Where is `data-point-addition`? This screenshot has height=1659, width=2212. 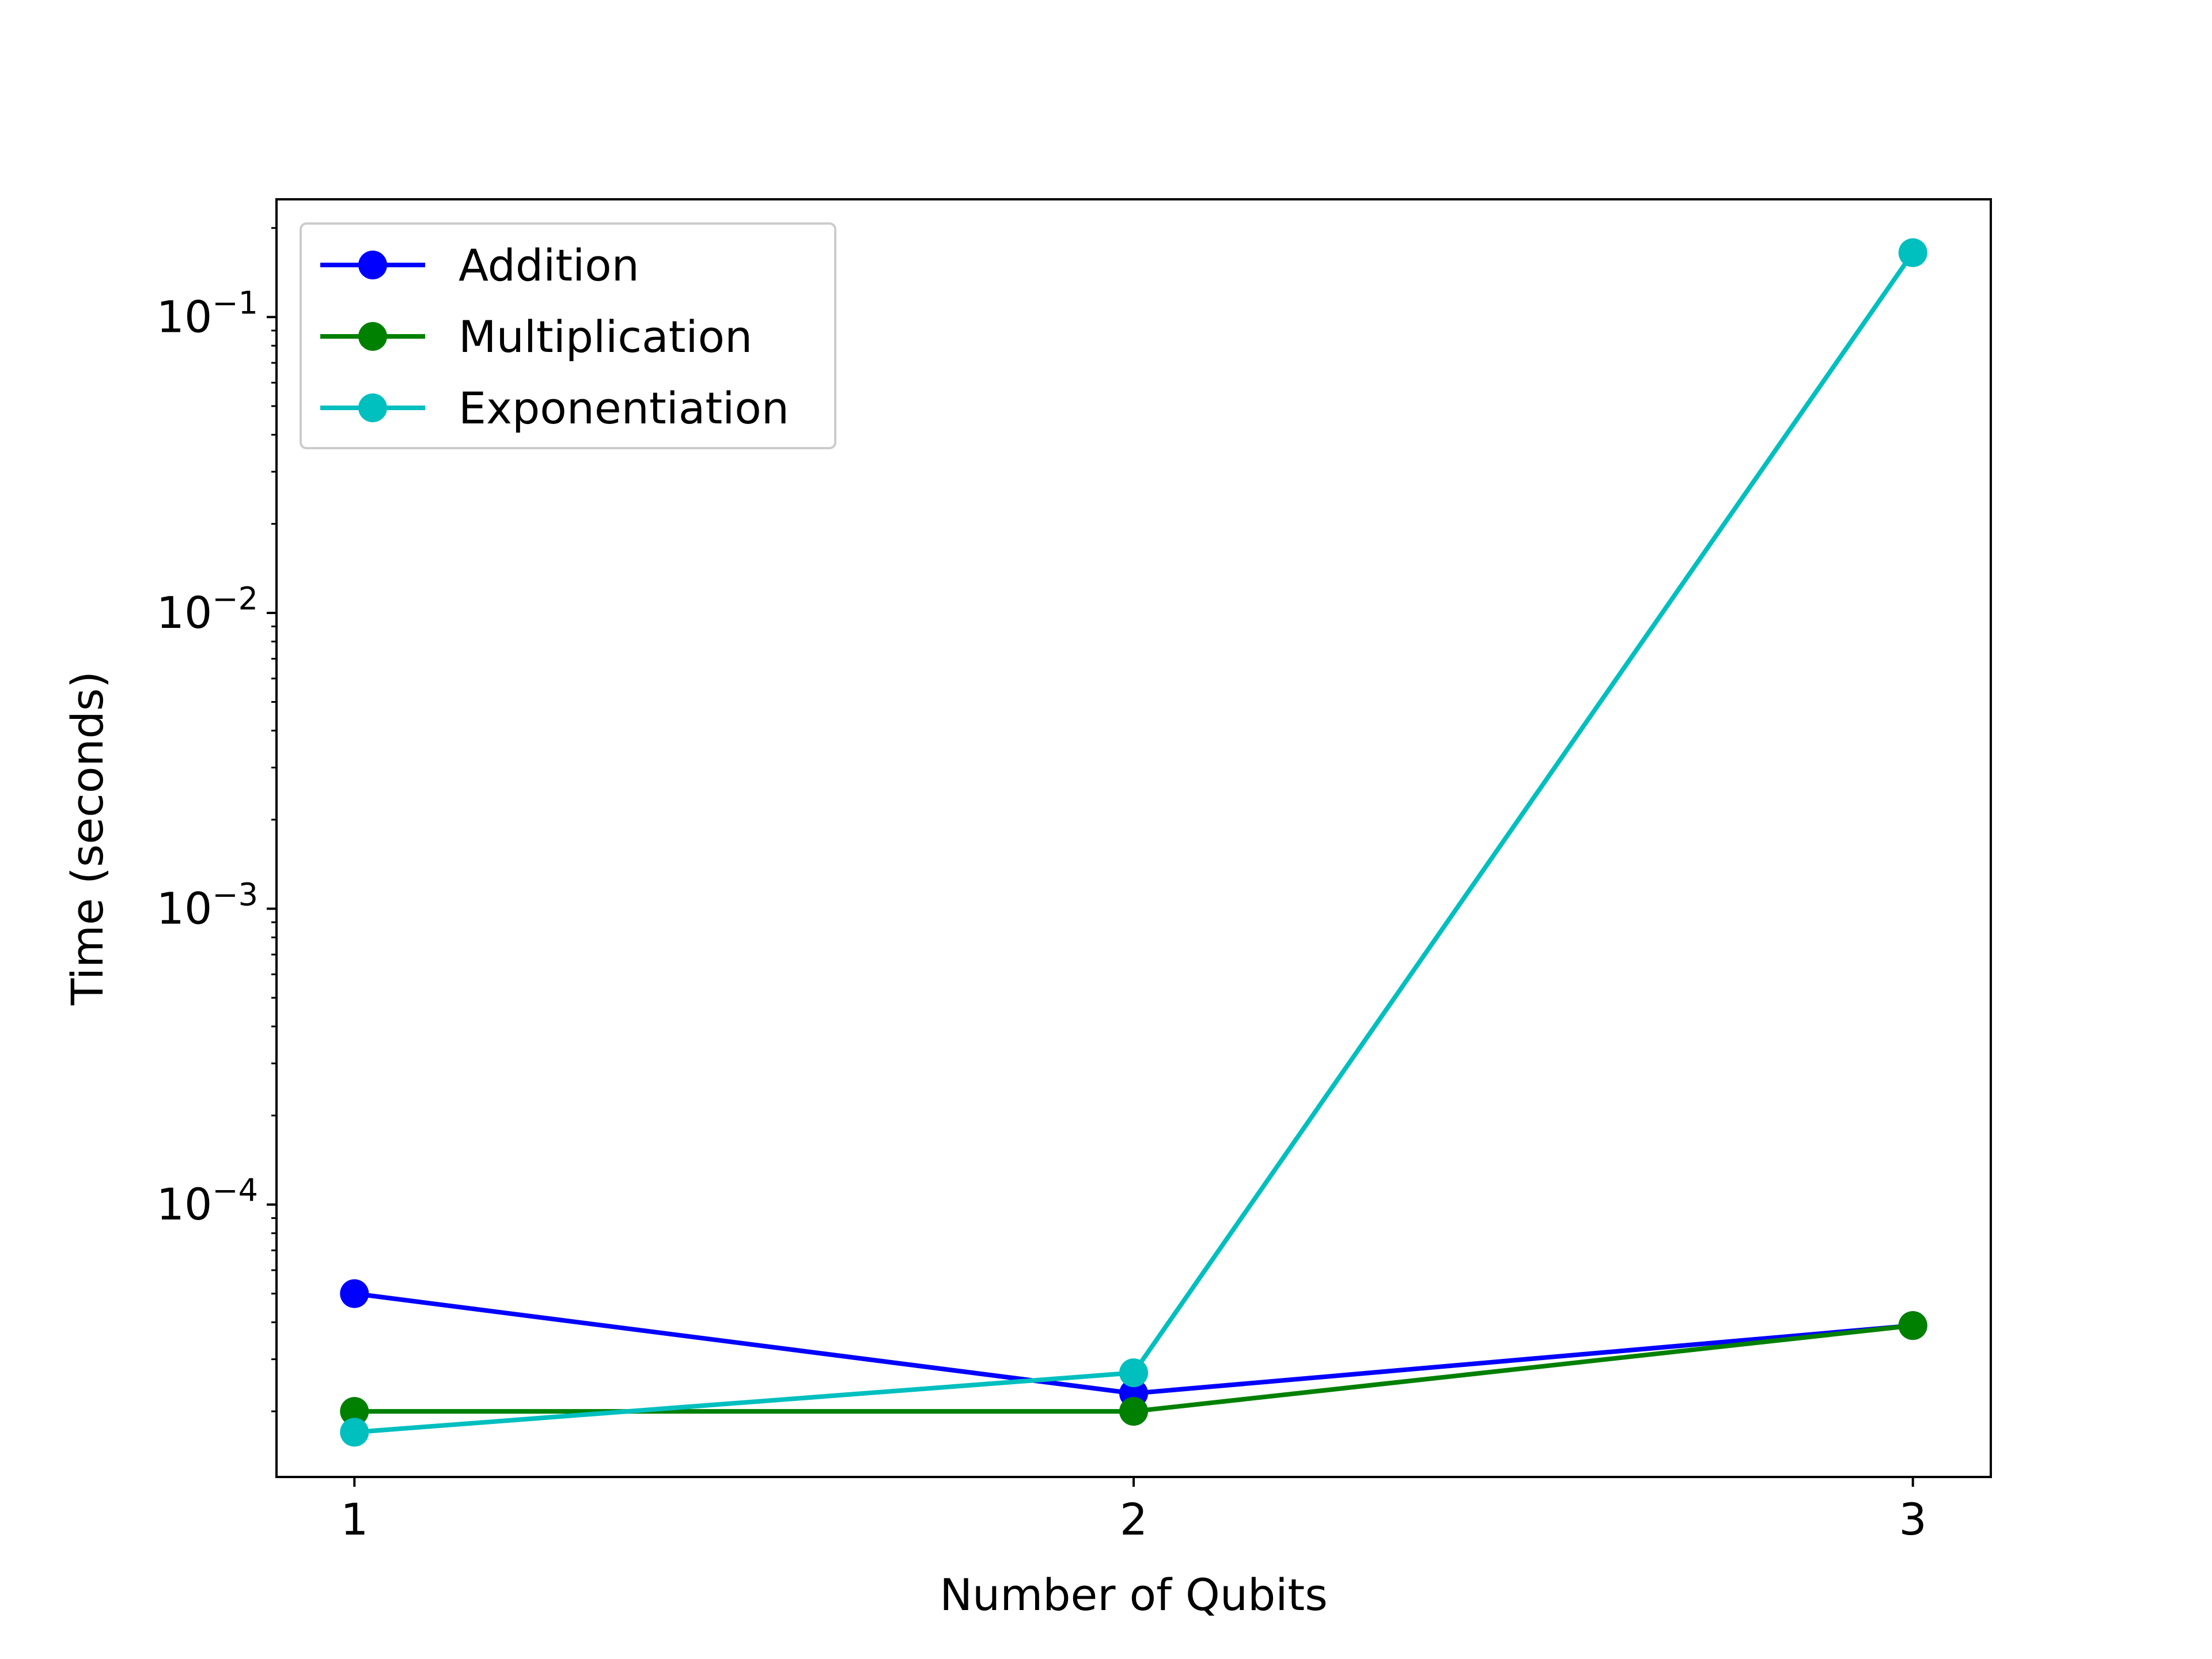
data-point-addition is located at coordinates (354, 1293).